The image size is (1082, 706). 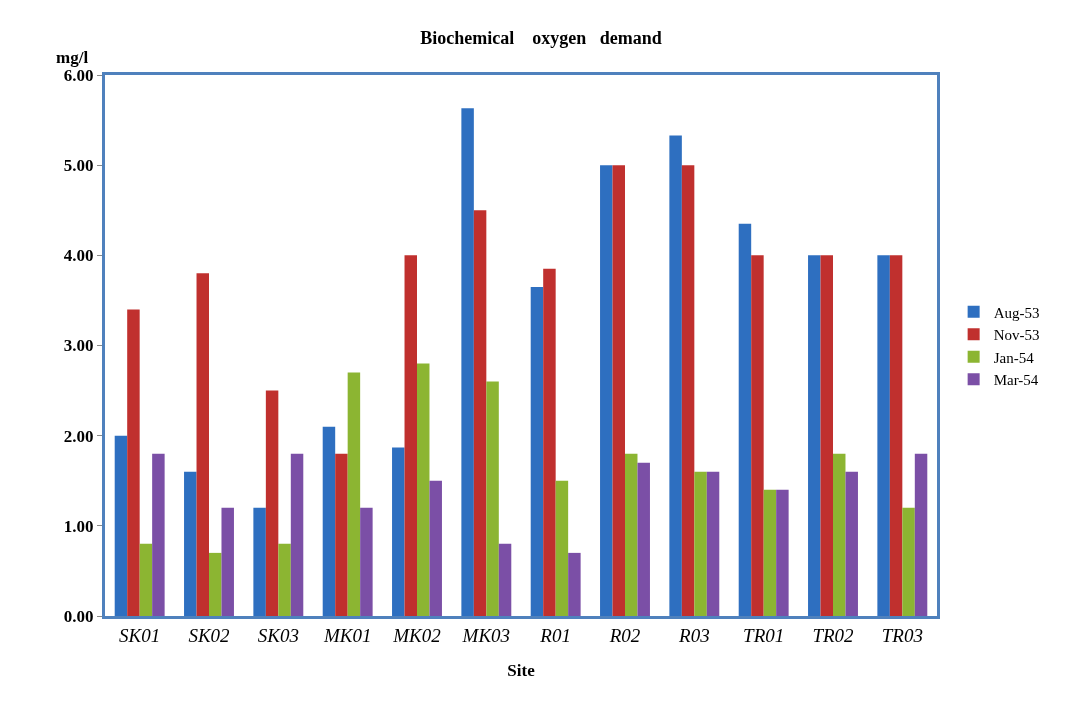 What do you see at coordinates (347, 635) in the screenshot?
I see `x-tick-label: MK01` at bounding box center [347, 635].